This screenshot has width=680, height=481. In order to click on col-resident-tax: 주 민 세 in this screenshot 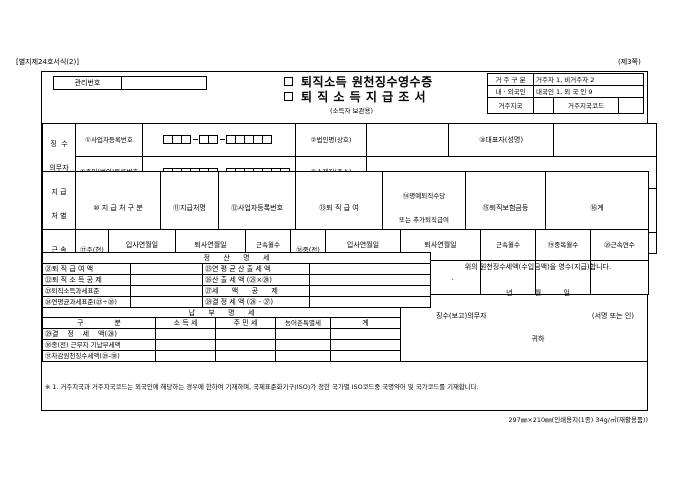, I will do `click(245, 323)`.